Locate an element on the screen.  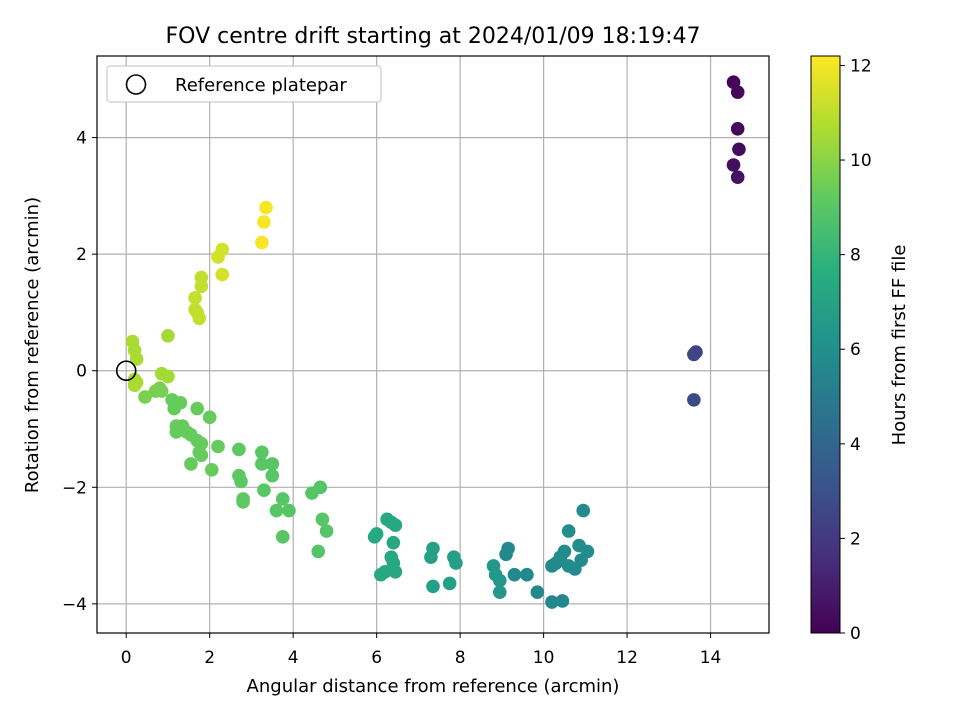
colorbar-tick-label: 10 is located at coordinates (861, 161).